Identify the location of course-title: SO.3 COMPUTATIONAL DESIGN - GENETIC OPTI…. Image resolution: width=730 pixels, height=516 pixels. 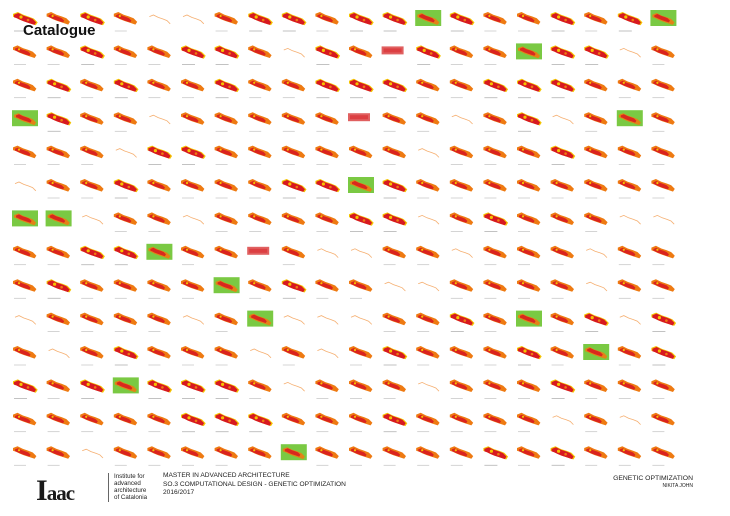
(254, 484).